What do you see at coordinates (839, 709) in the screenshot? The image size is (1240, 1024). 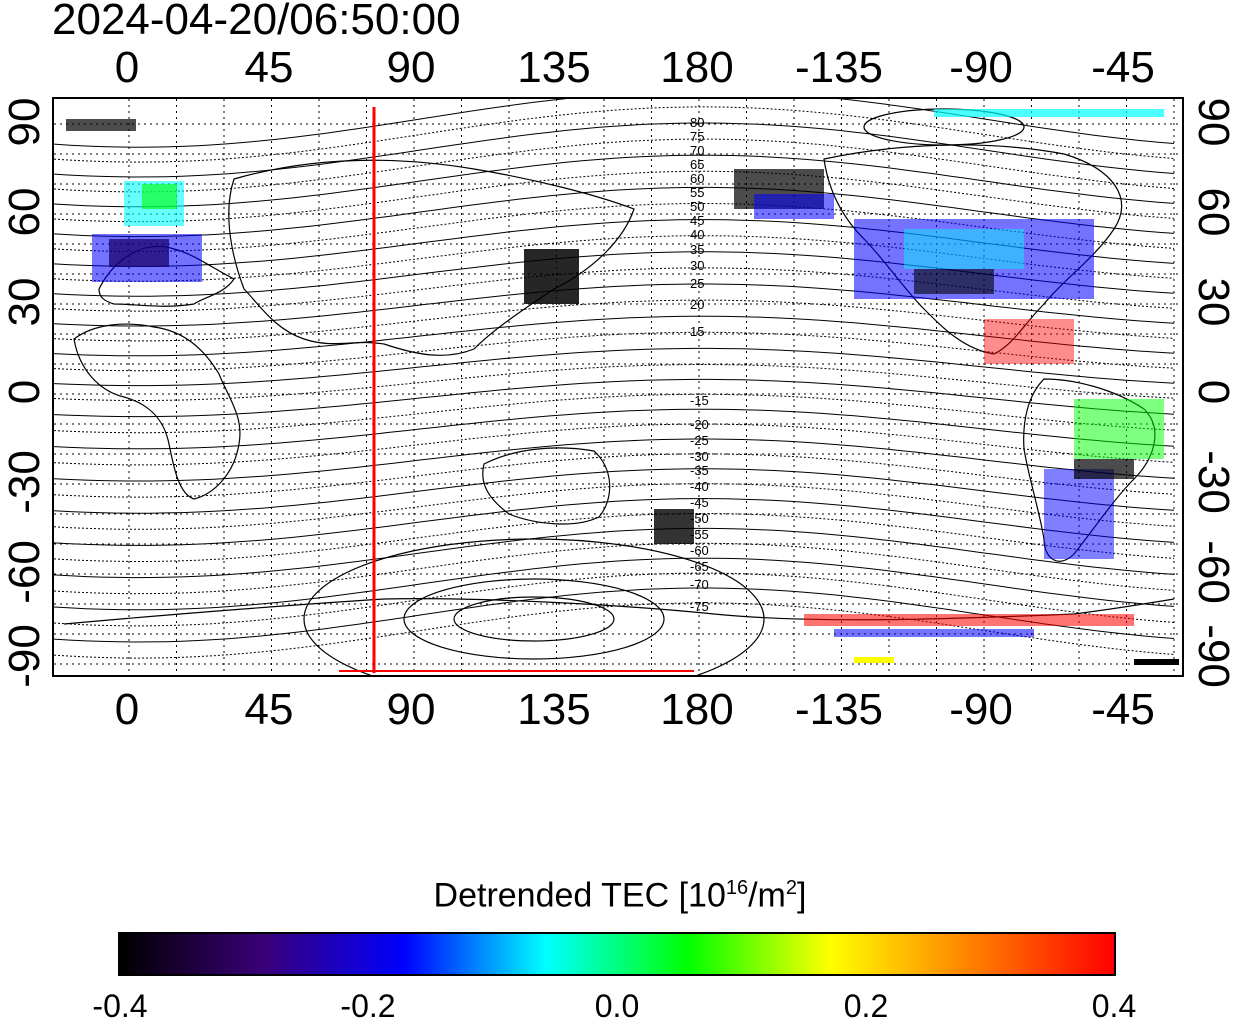 I see `bottom-xtick-m135: -135` at bounding box center [839, 709].